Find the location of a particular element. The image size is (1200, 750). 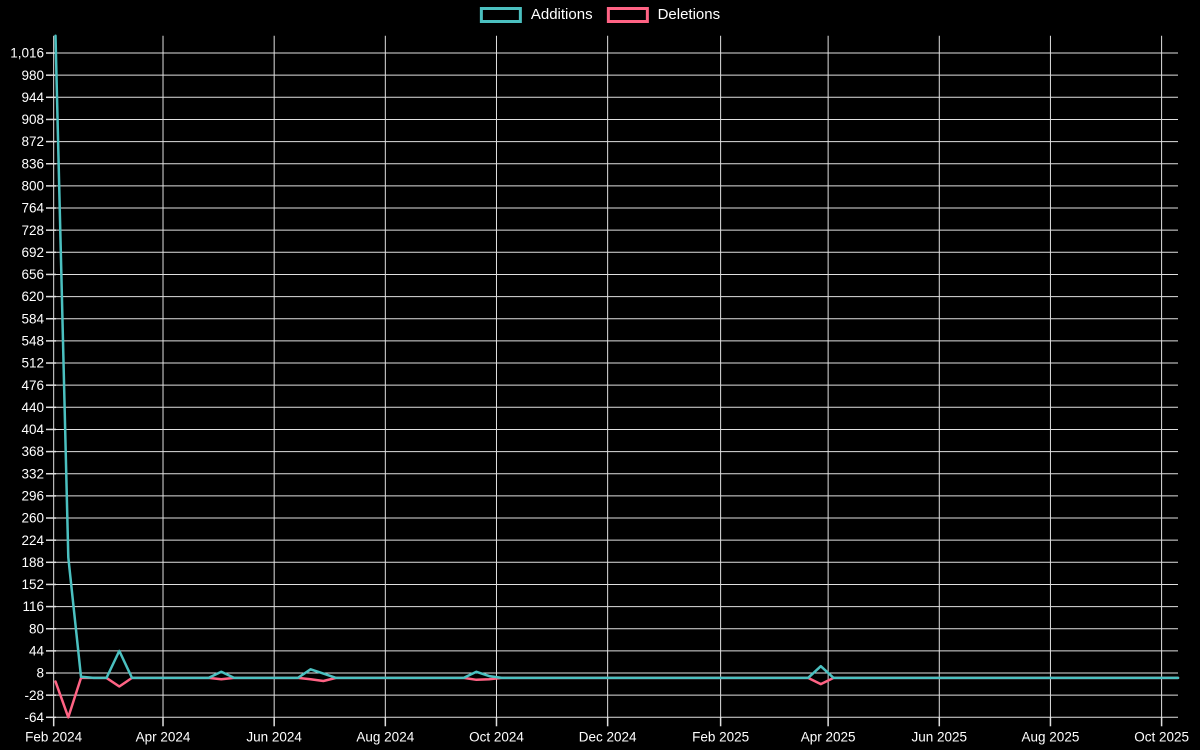

y-tick-label: 584 is located at coordinates (32, 318).